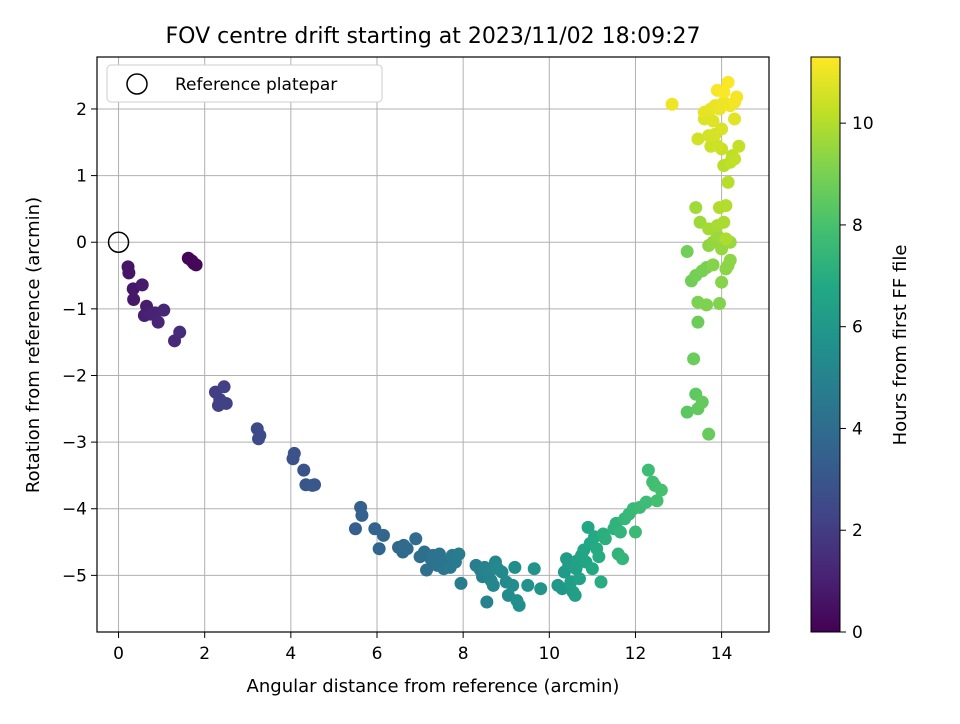  What do you see at coordinates (857, 378) in the screenshot?
I see `colorbar-ticks: 0 2 4 6 8 10` at bounding box center [857, 378].